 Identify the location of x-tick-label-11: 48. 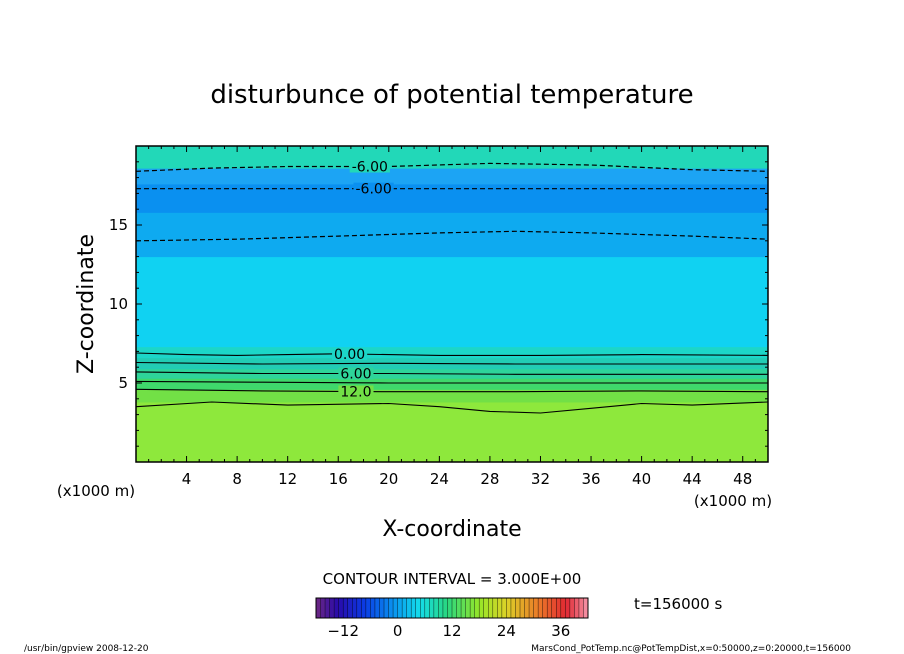
(742, 479).